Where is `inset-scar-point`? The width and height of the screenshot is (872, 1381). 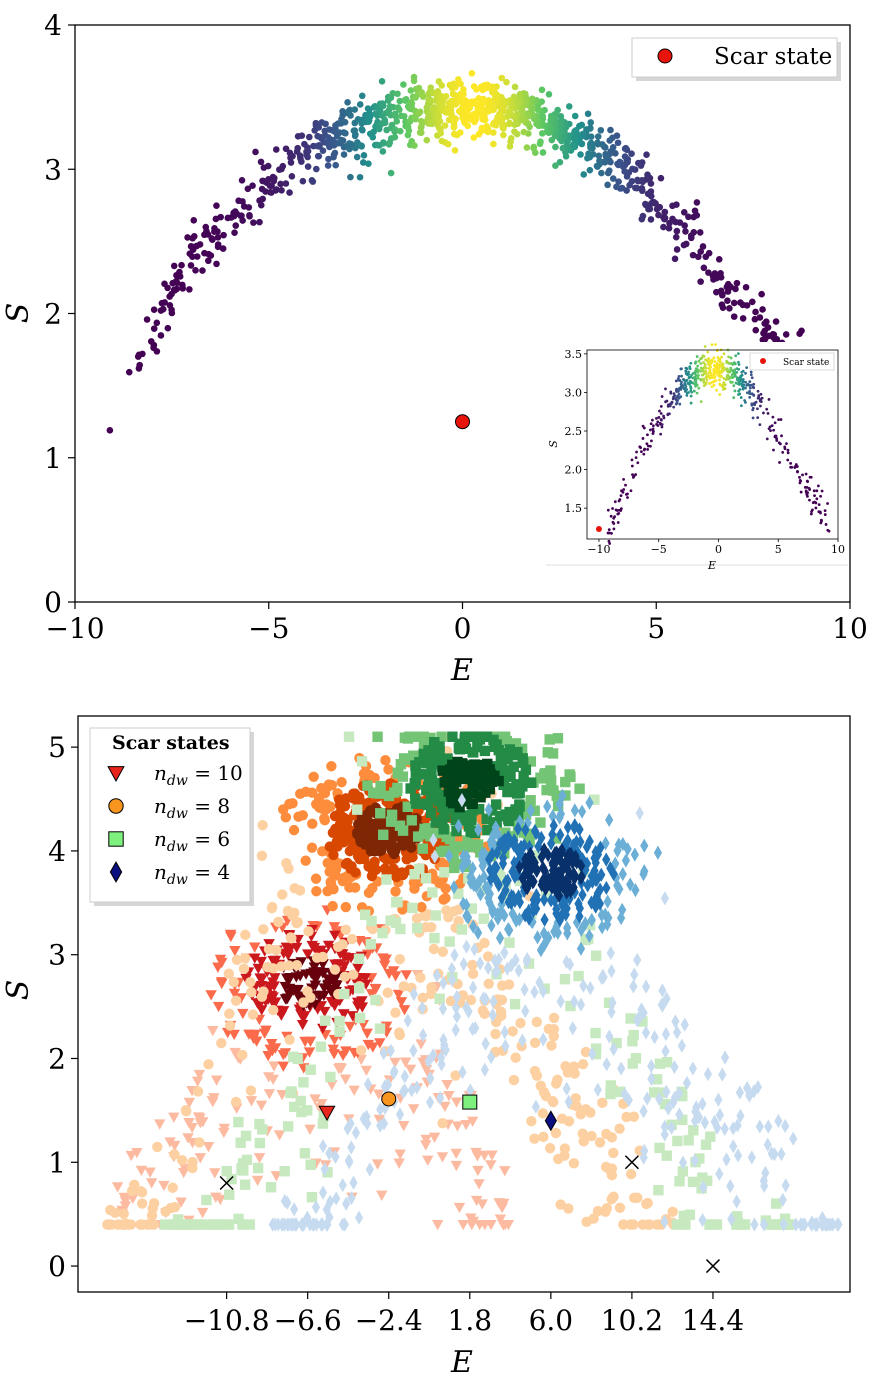
inset-scar-point is located at coordinates (598, 528).